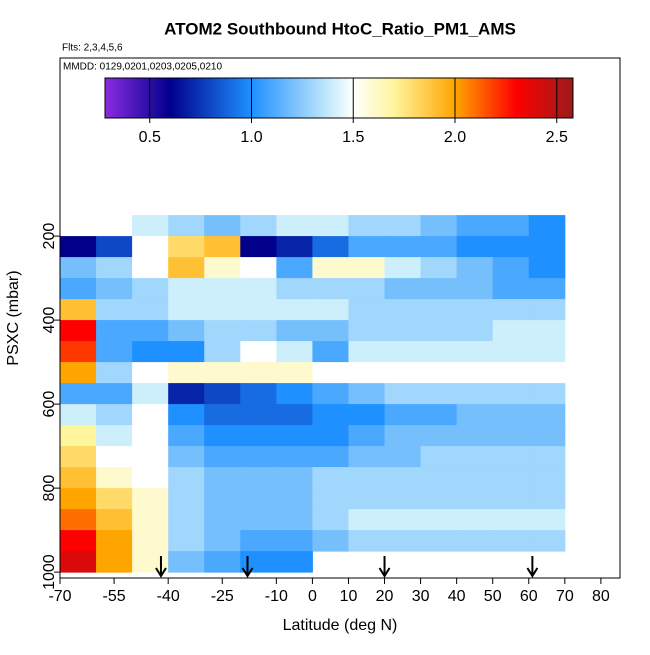  I want to click on y-axis-label: PSXC (mbar), so click(13, 317).